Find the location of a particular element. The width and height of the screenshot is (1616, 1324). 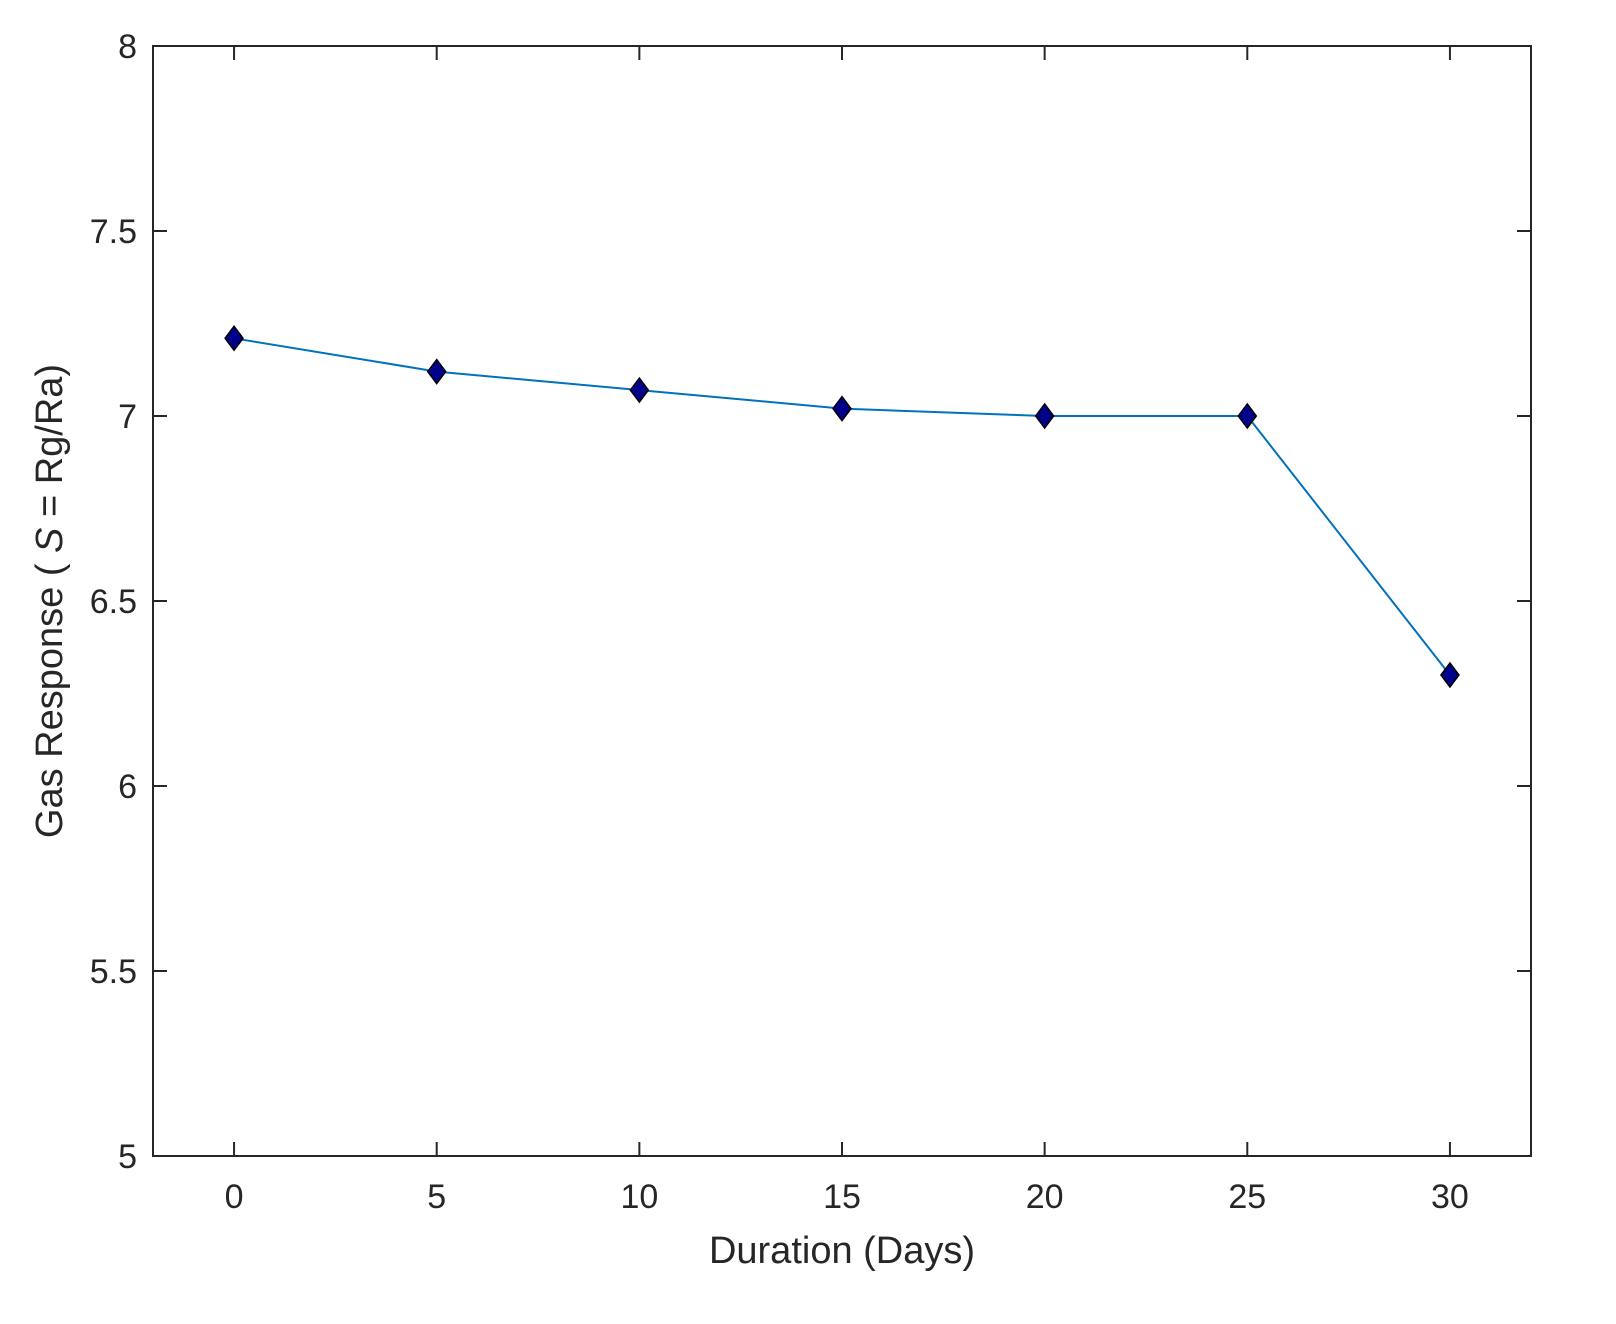

y-axis-label: Gas Response ( S = Rg/Ra) is located at coordinates (50, 601).